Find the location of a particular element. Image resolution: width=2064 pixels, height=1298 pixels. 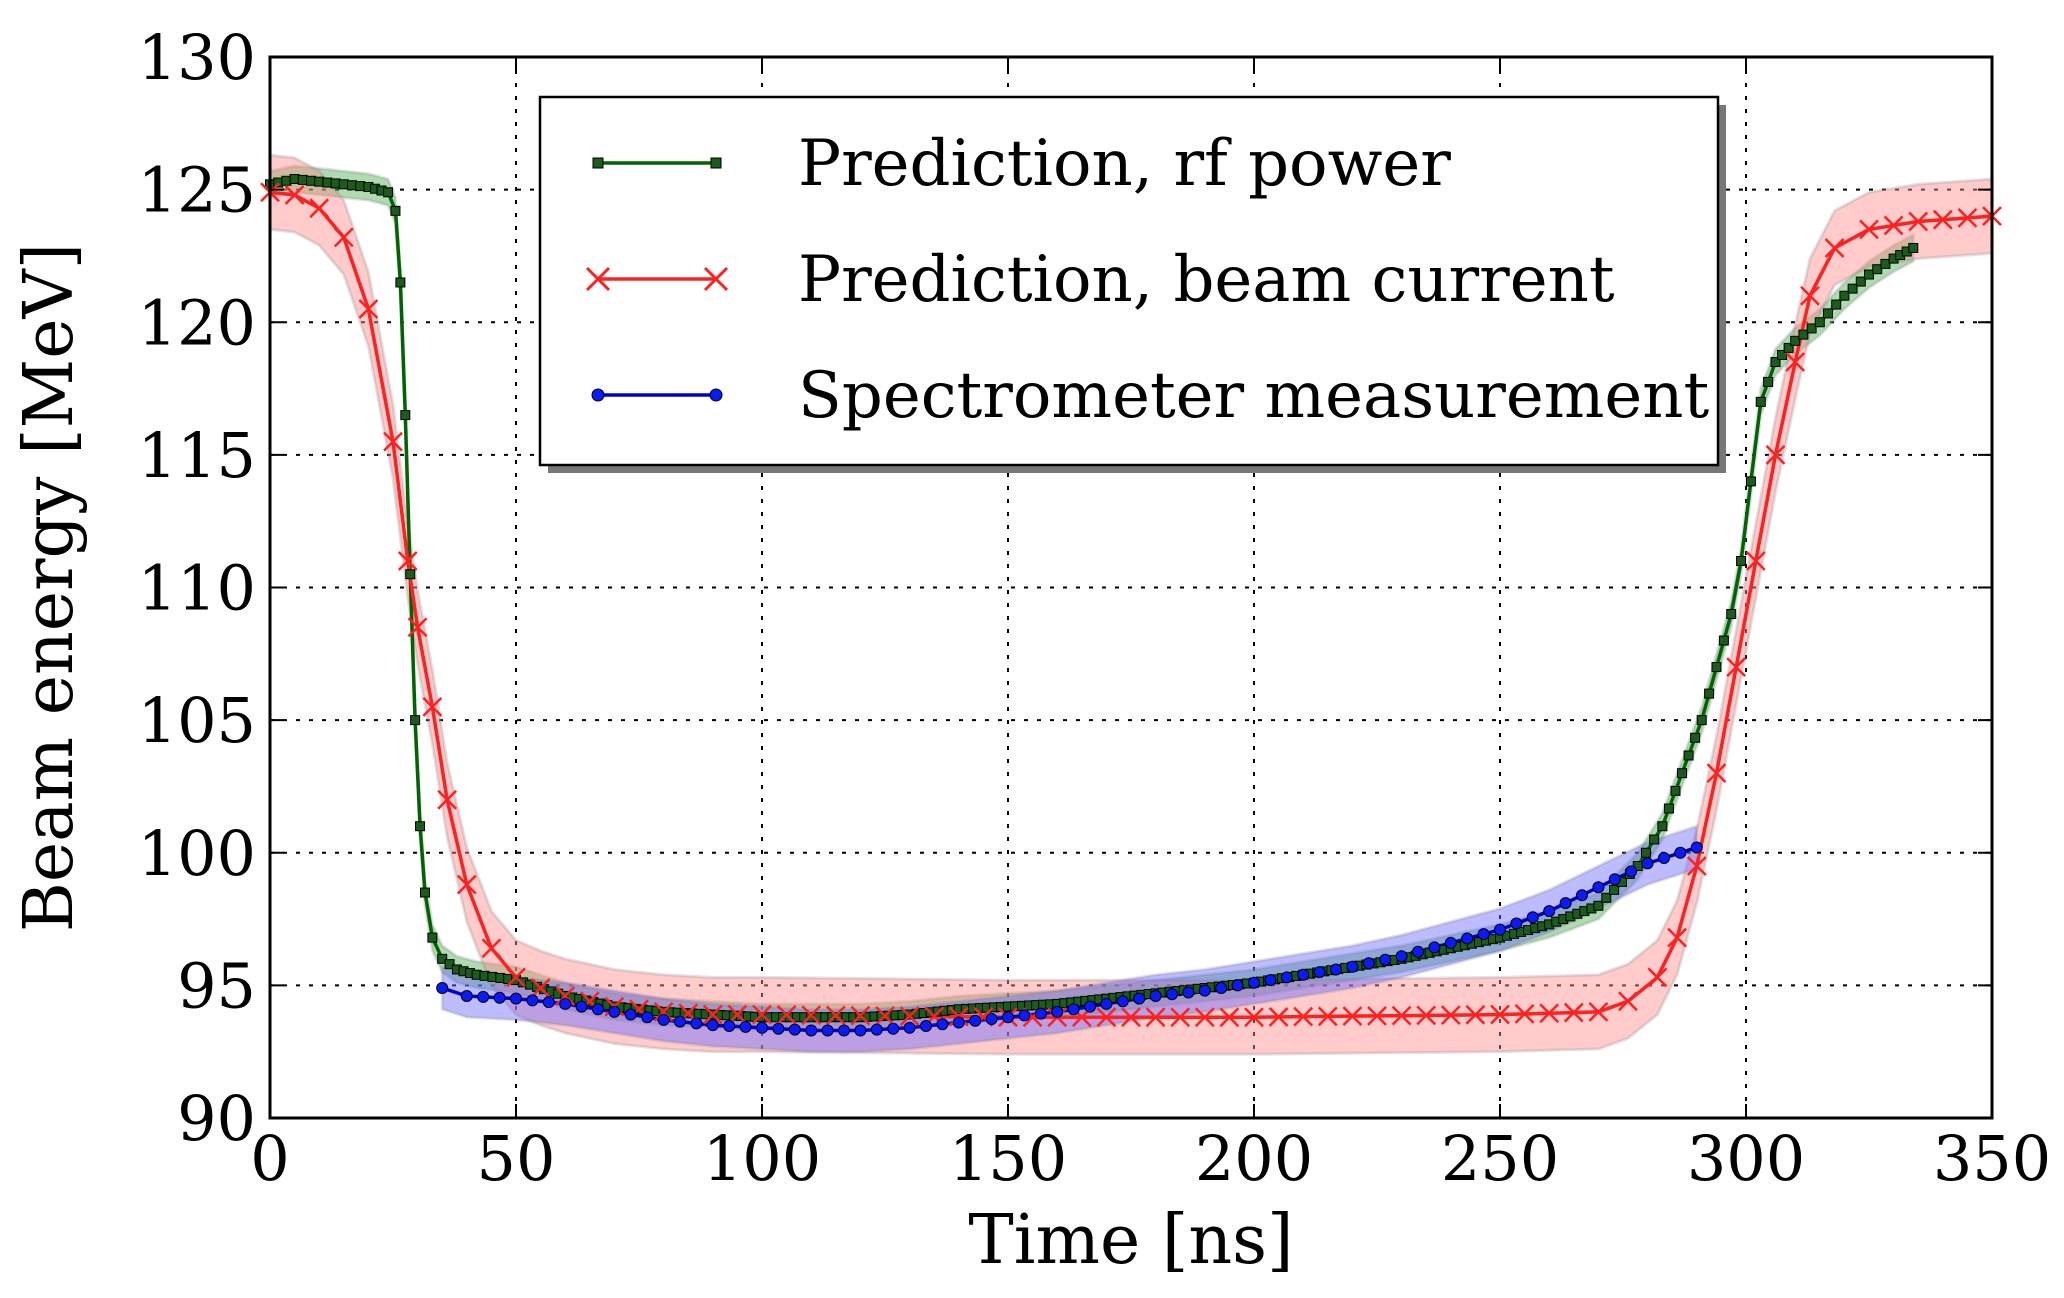

y-tick-label: 130 is located at coordinates (197, 57).